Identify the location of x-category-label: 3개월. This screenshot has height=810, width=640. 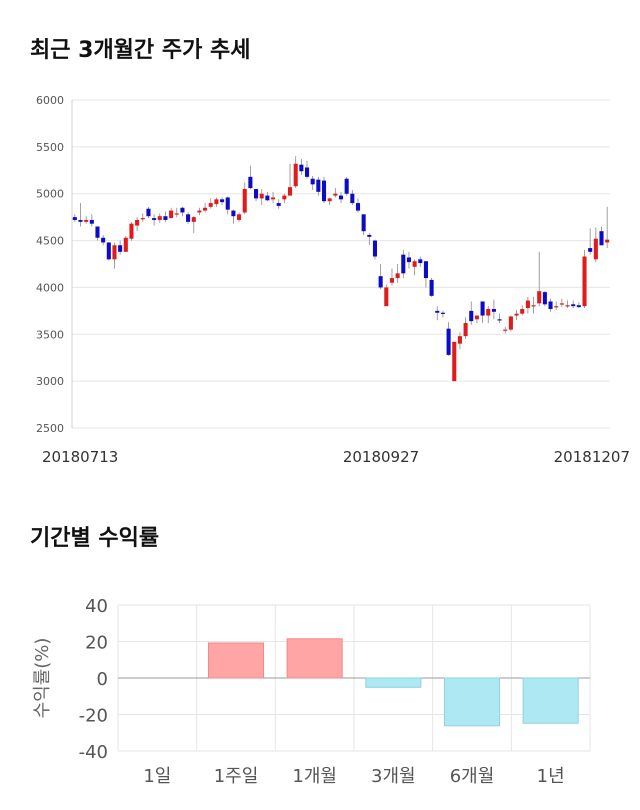
(393, 776).